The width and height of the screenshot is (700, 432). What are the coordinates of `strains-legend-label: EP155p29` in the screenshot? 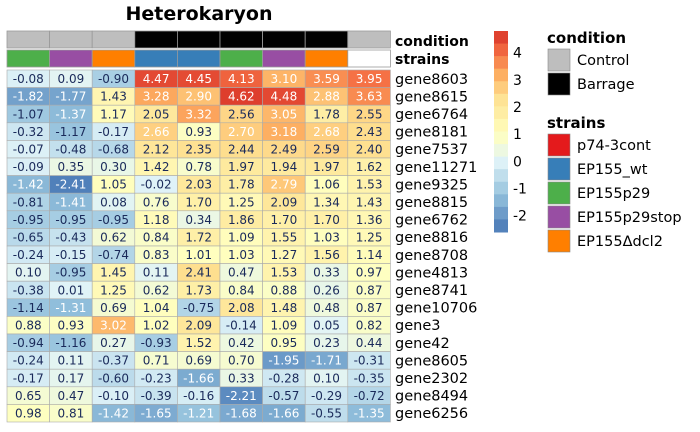 It's located at (613, 194).